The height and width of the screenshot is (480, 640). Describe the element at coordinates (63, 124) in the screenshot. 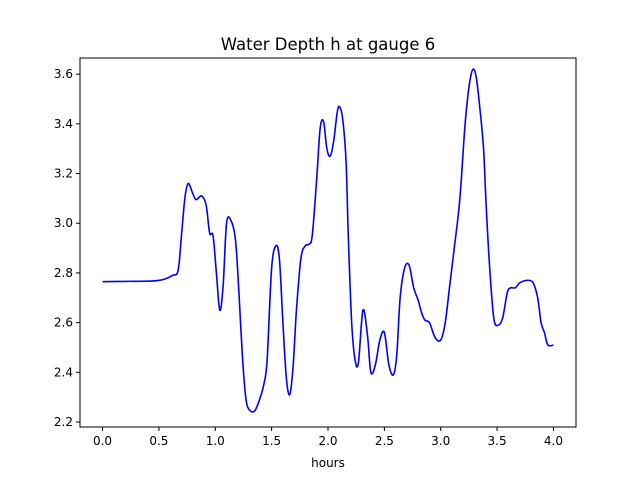

I see `y-tick-label: 3.4` at that location.